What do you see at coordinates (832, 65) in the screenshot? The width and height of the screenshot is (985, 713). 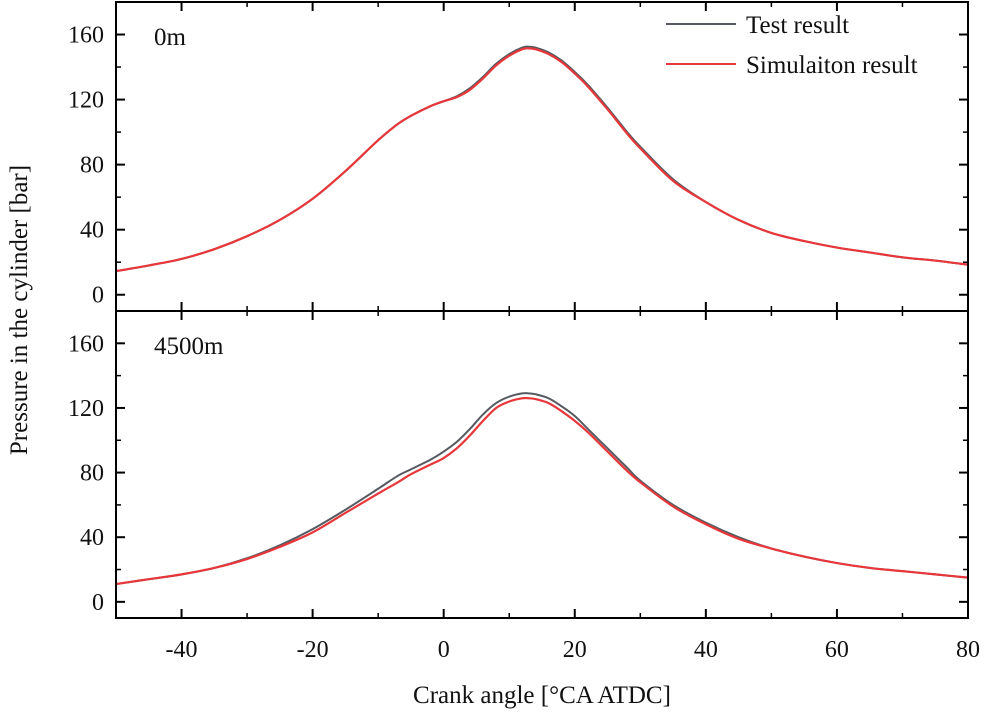 I see `legend-label-simulation: Simulaiton result` at bounding box center [832, 65].